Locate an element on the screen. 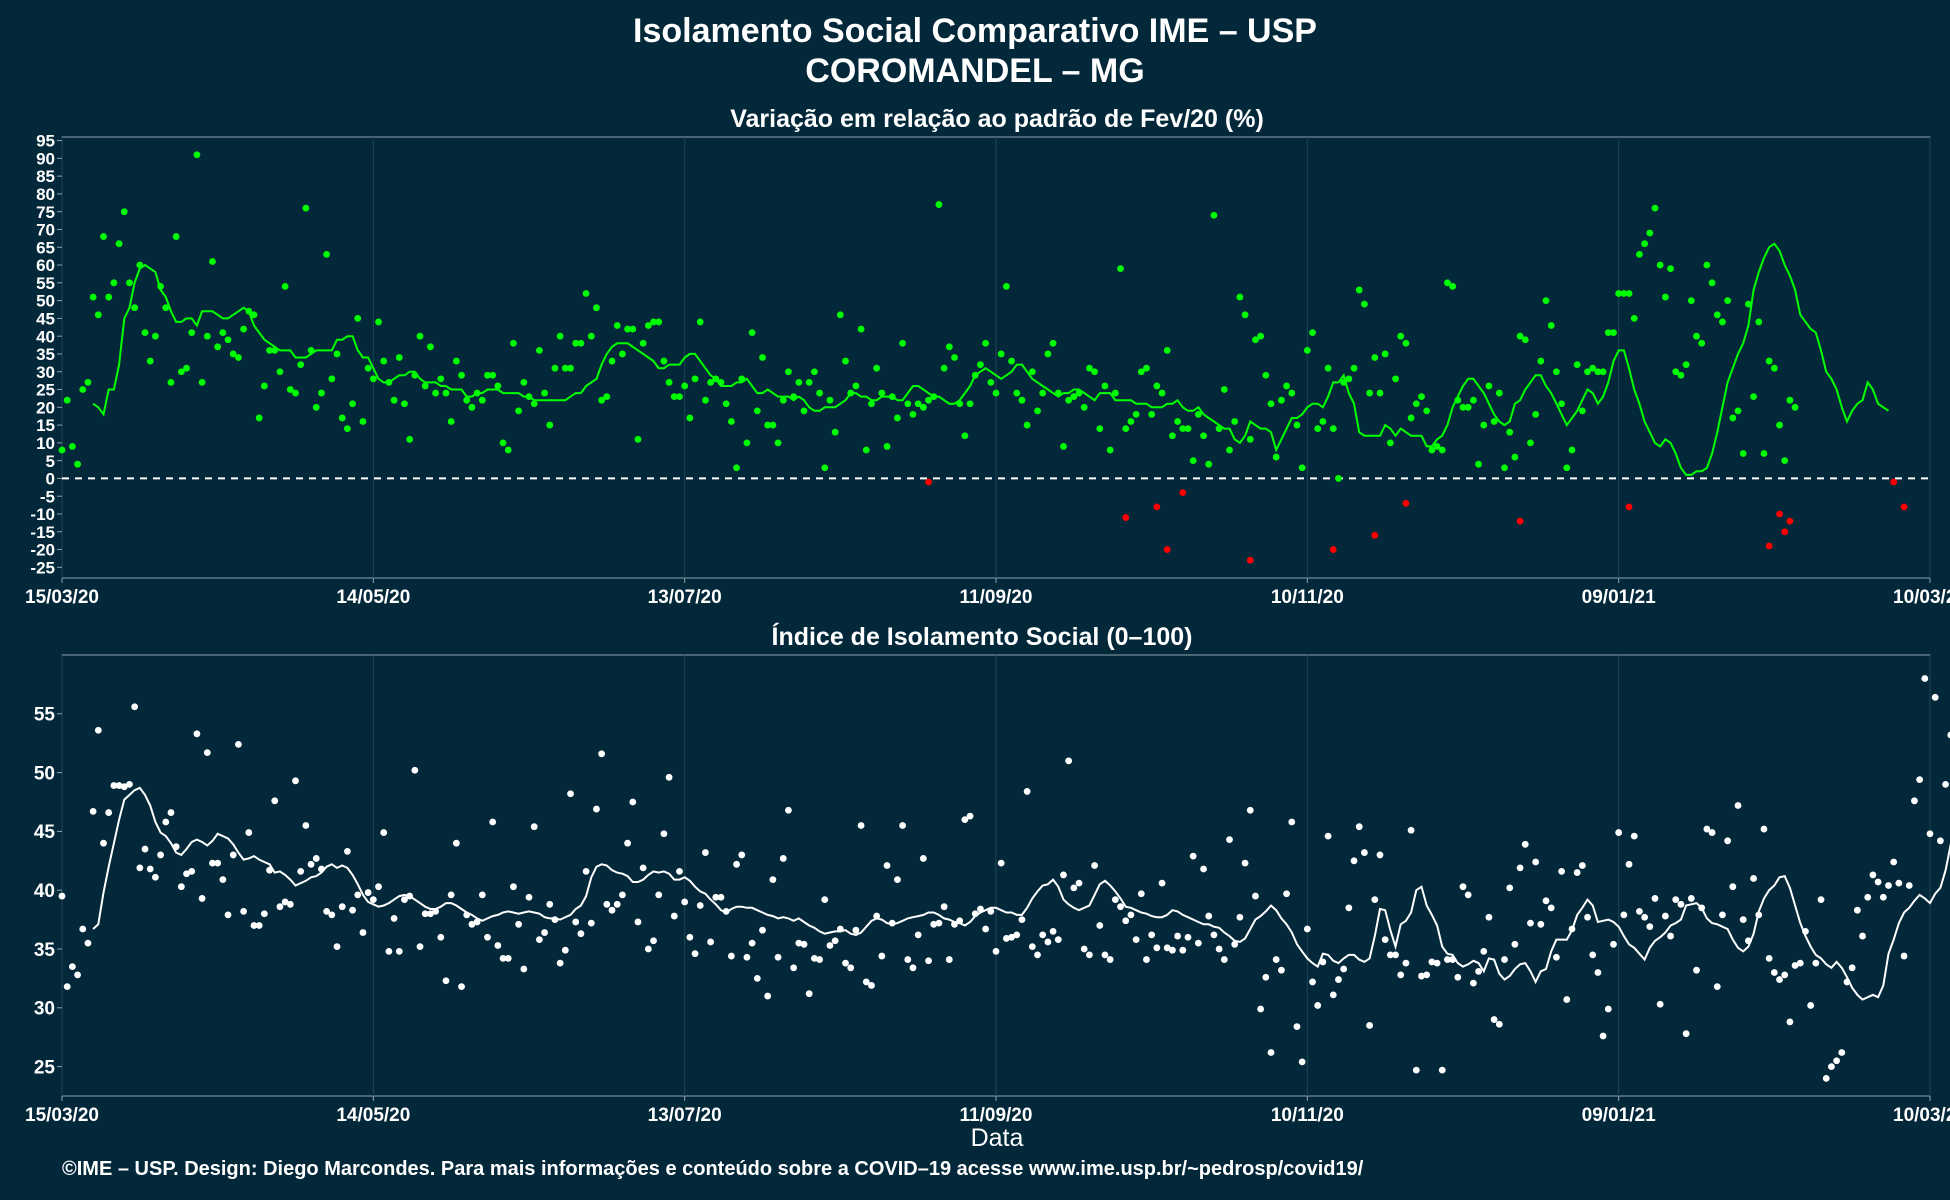 The height and width of the screenshot is (1200, 1950). y-tick-label: 55 is located at coordinates (45, 715).